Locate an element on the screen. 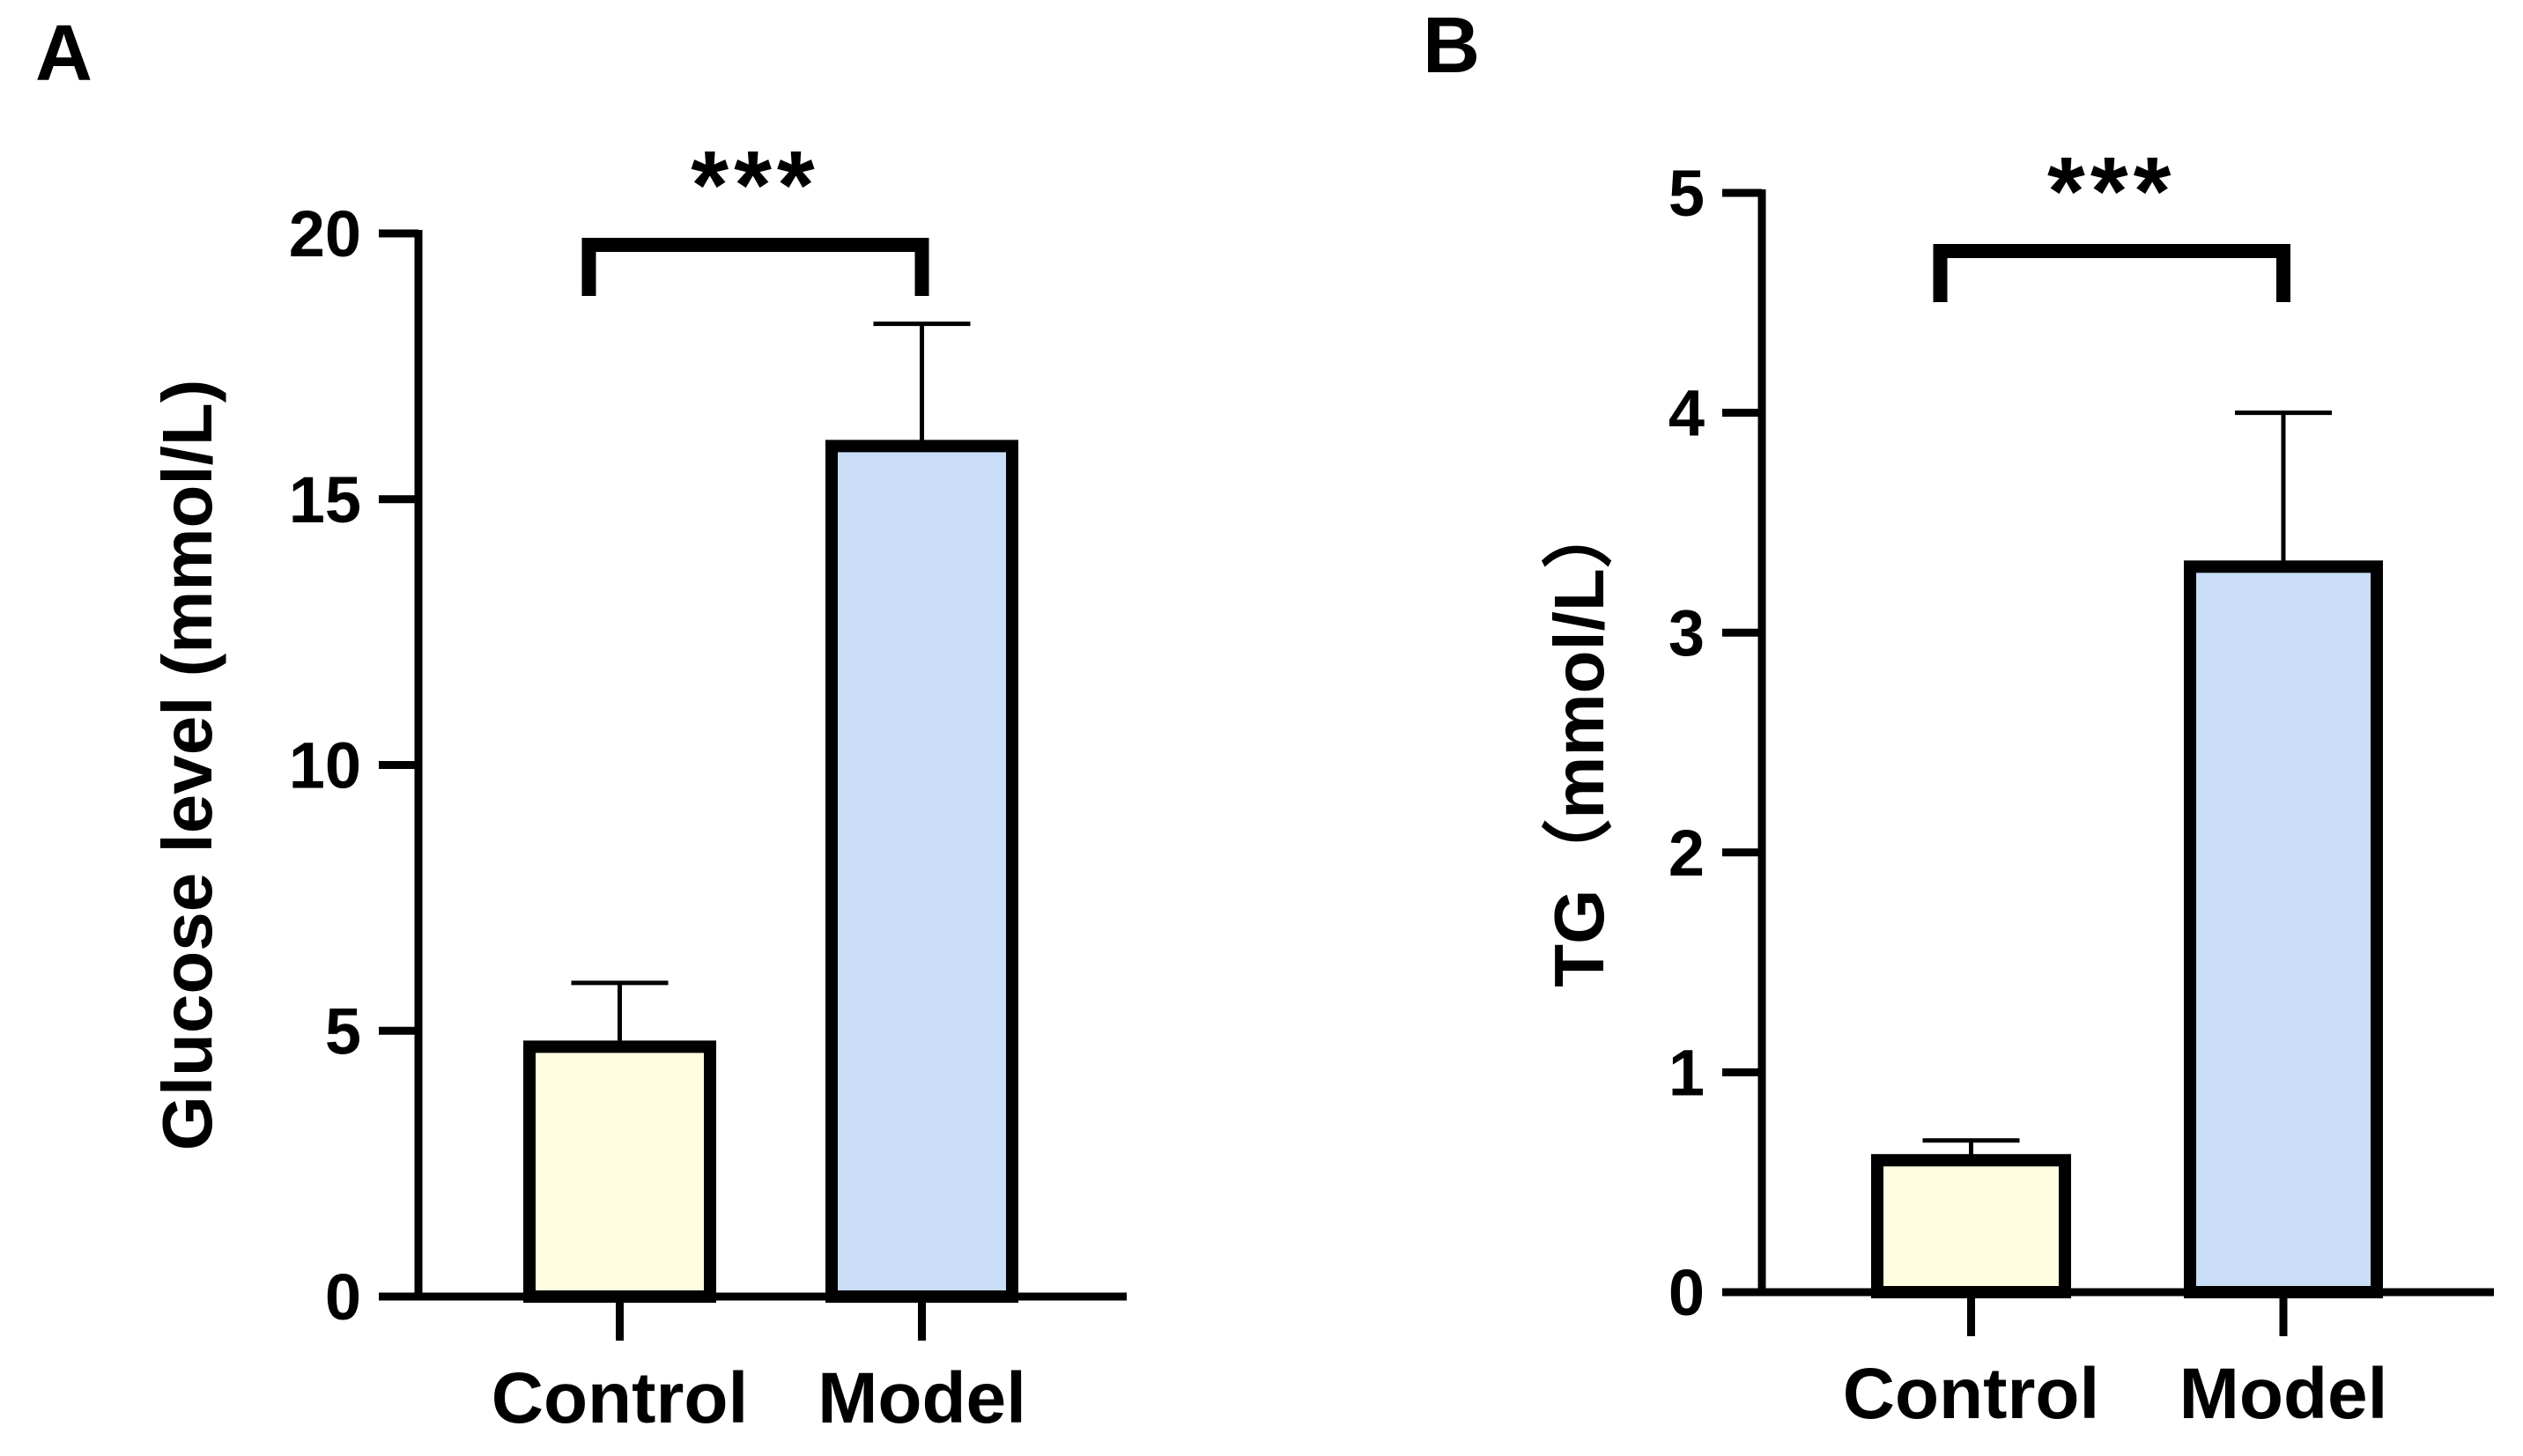 The image size is (2523, 1456). panel-label: A is located at coordinates (64, 54).